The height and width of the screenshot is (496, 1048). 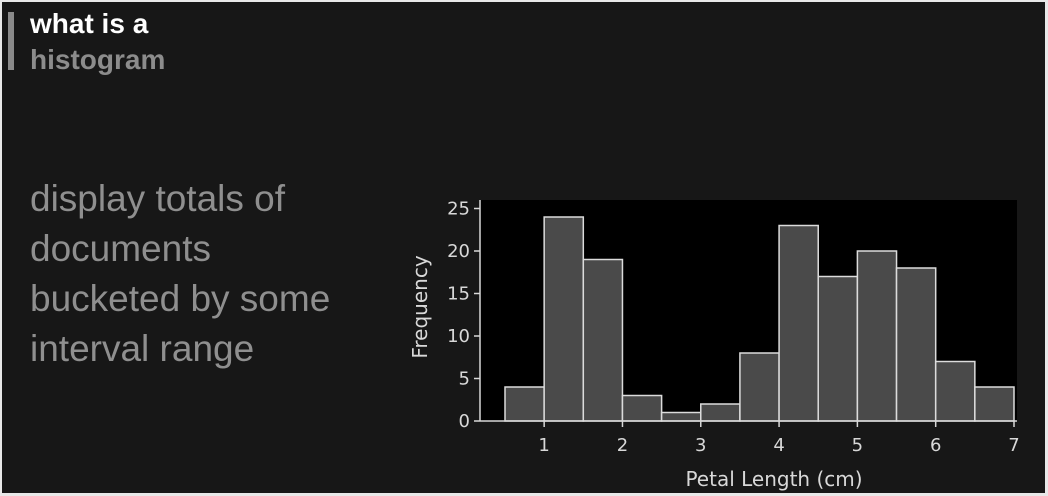 I want to click on y-axis-label: Frequency, so click(x=420, y=306).